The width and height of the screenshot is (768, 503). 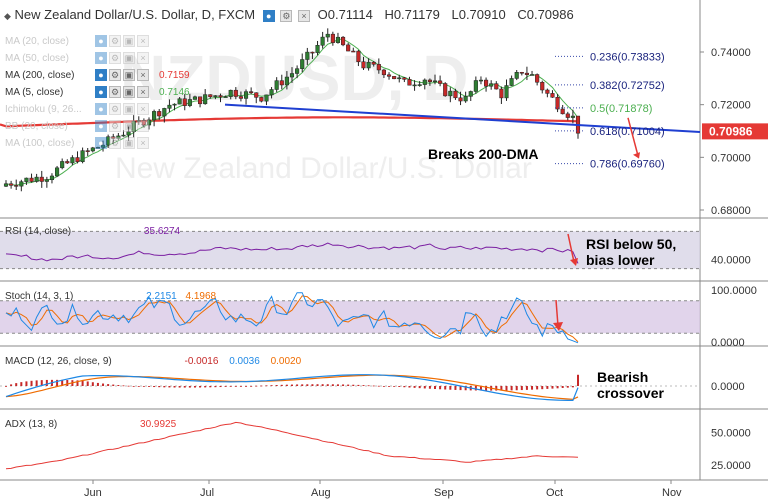 What do you see at coordinates (323, 168) in the screenshot?
I see `watermark-subtitle: New Zealand Dollar/U.S. Dollar` at bounding box center [323, 168].